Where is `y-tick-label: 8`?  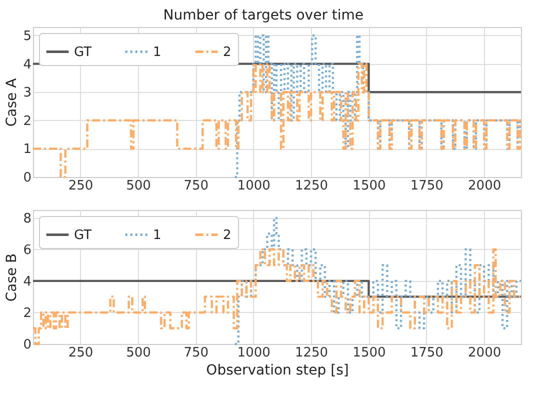
y-tick-label: 8 is located at coordinates (27, 218).